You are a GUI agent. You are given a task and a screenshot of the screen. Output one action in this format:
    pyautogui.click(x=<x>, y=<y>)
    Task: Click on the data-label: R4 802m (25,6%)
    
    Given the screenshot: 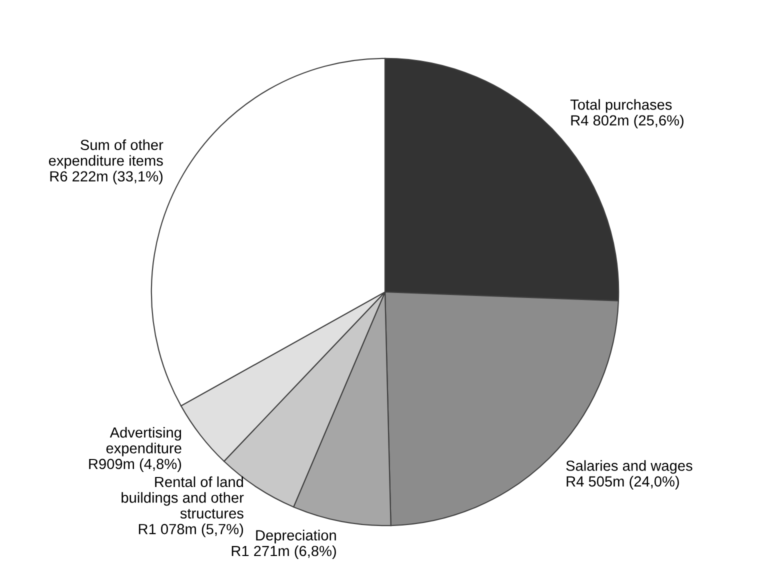 What is the action you would take?
    pyautogui.click(x=627, y=121)
    